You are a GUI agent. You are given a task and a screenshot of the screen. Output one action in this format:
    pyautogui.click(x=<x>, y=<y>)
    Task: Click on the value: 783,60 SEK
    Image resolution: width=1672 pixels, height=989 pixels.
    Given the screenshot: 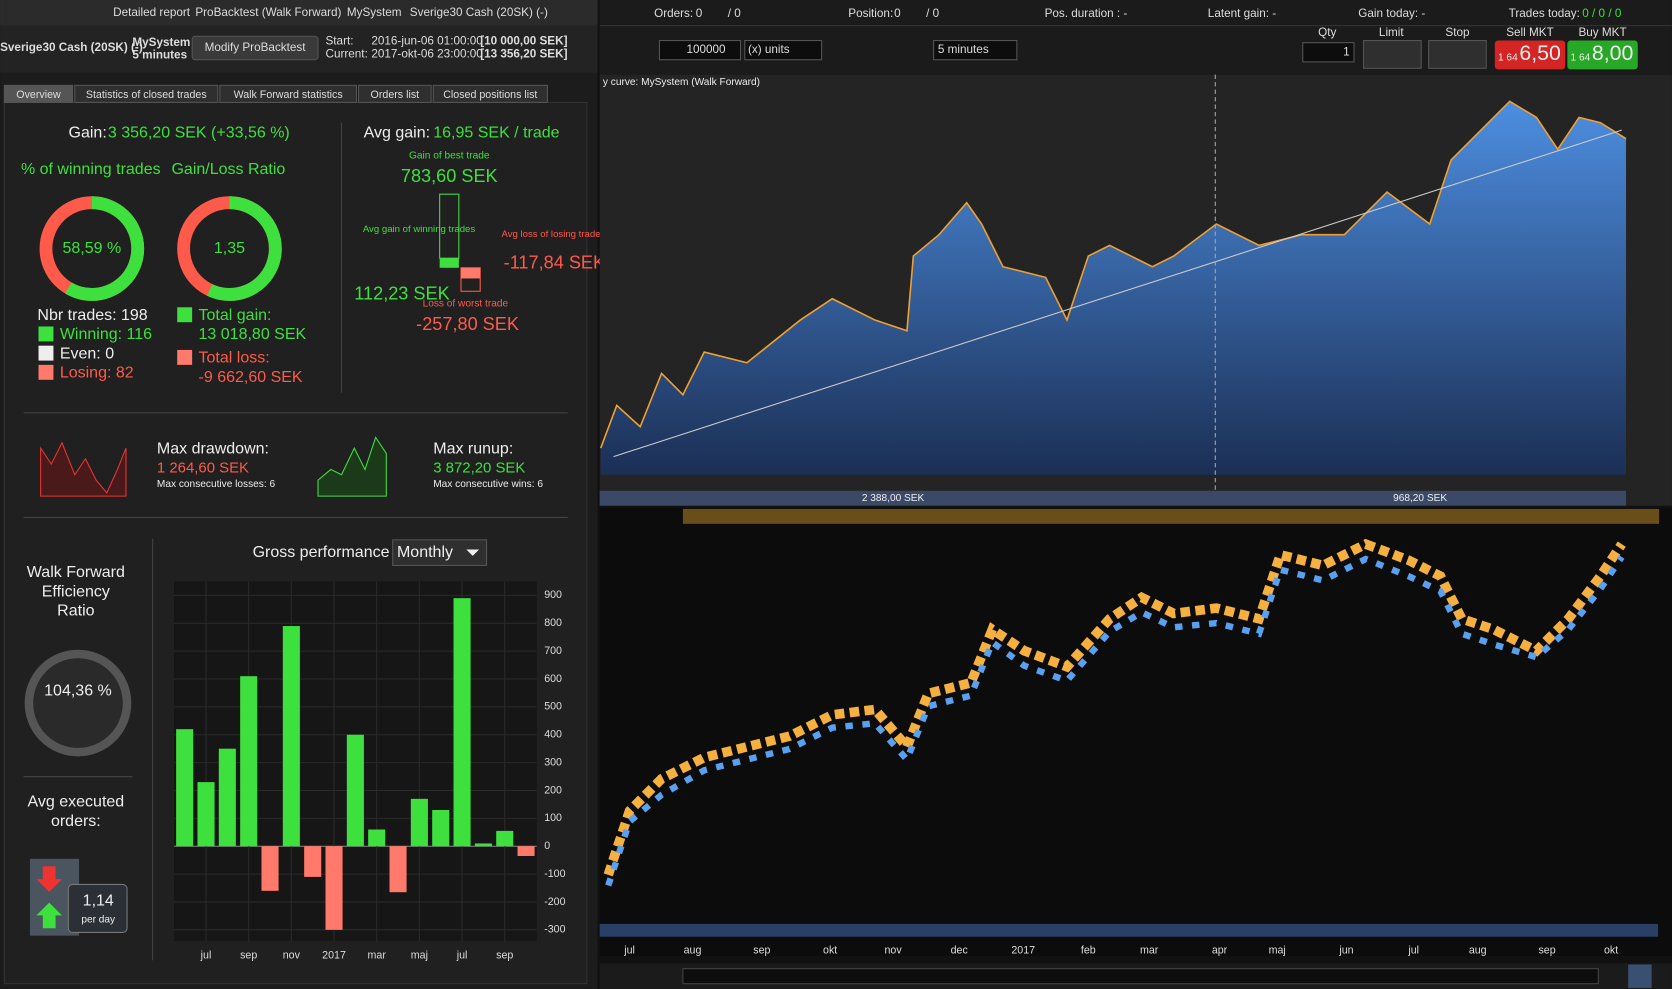 What is the action you would take?
    pyautogui.click(x=449, y=176)
    